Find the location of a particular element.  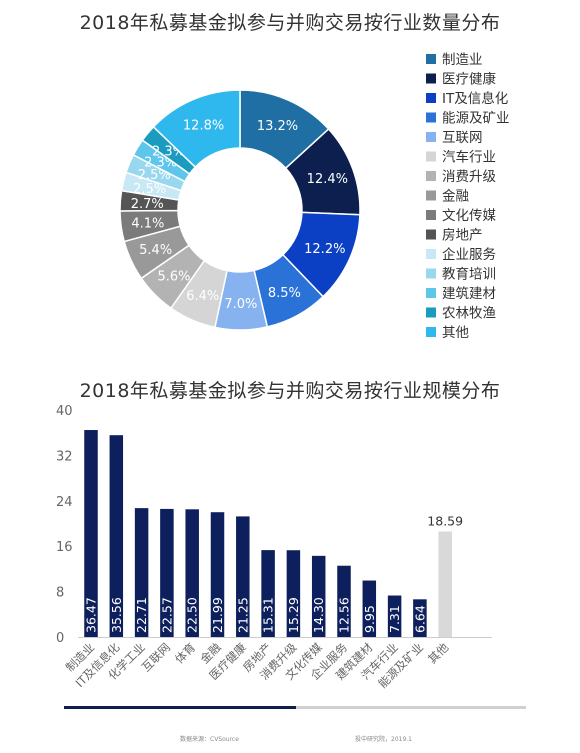

legend-label-11: 教育培训 is located at coordinates (469, 275).